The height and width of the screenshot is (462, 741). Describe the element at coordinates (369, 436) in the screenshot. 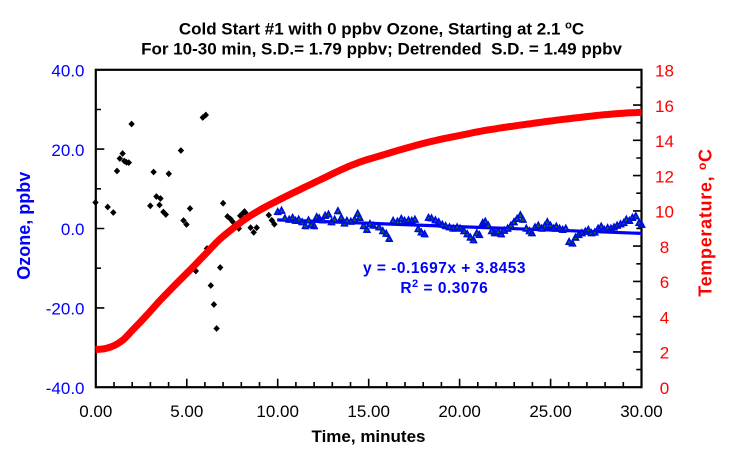

I see `svg-text: Time, minutes` at that location.